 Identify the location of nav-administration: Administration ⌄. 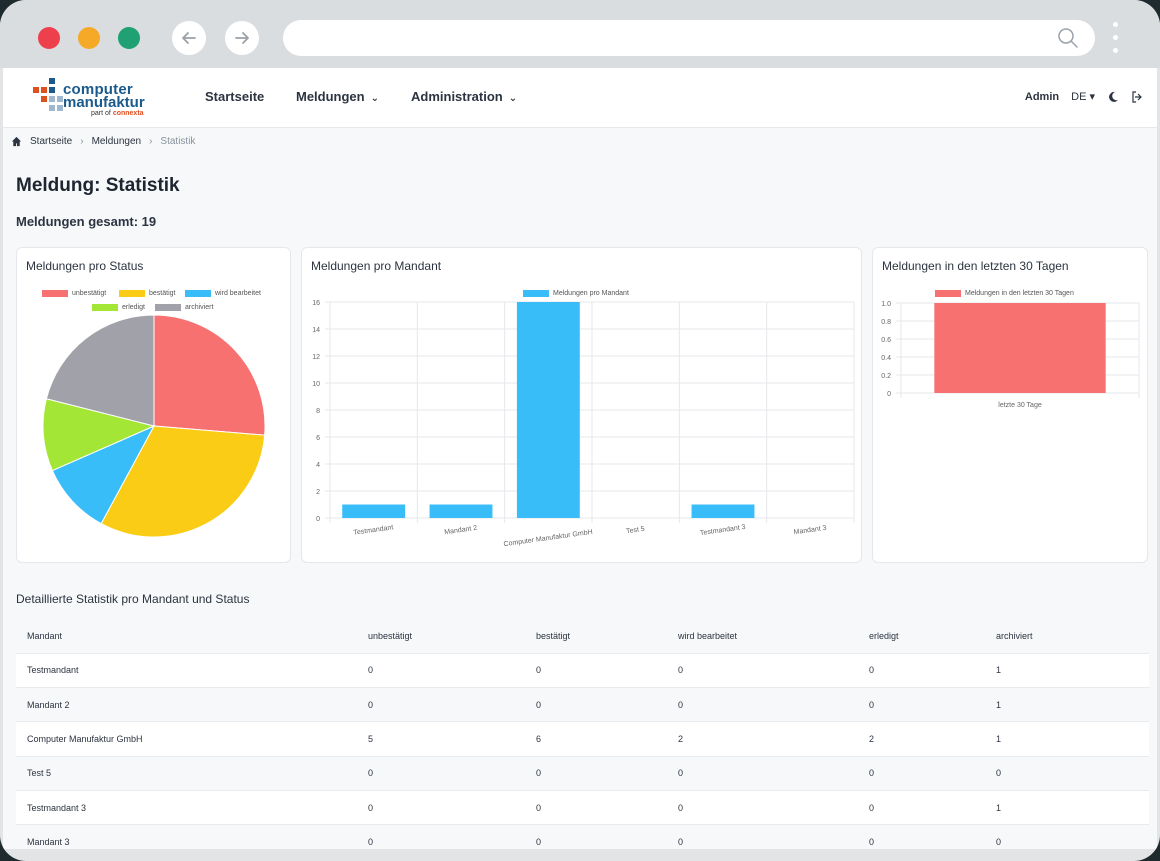
(464, 96).